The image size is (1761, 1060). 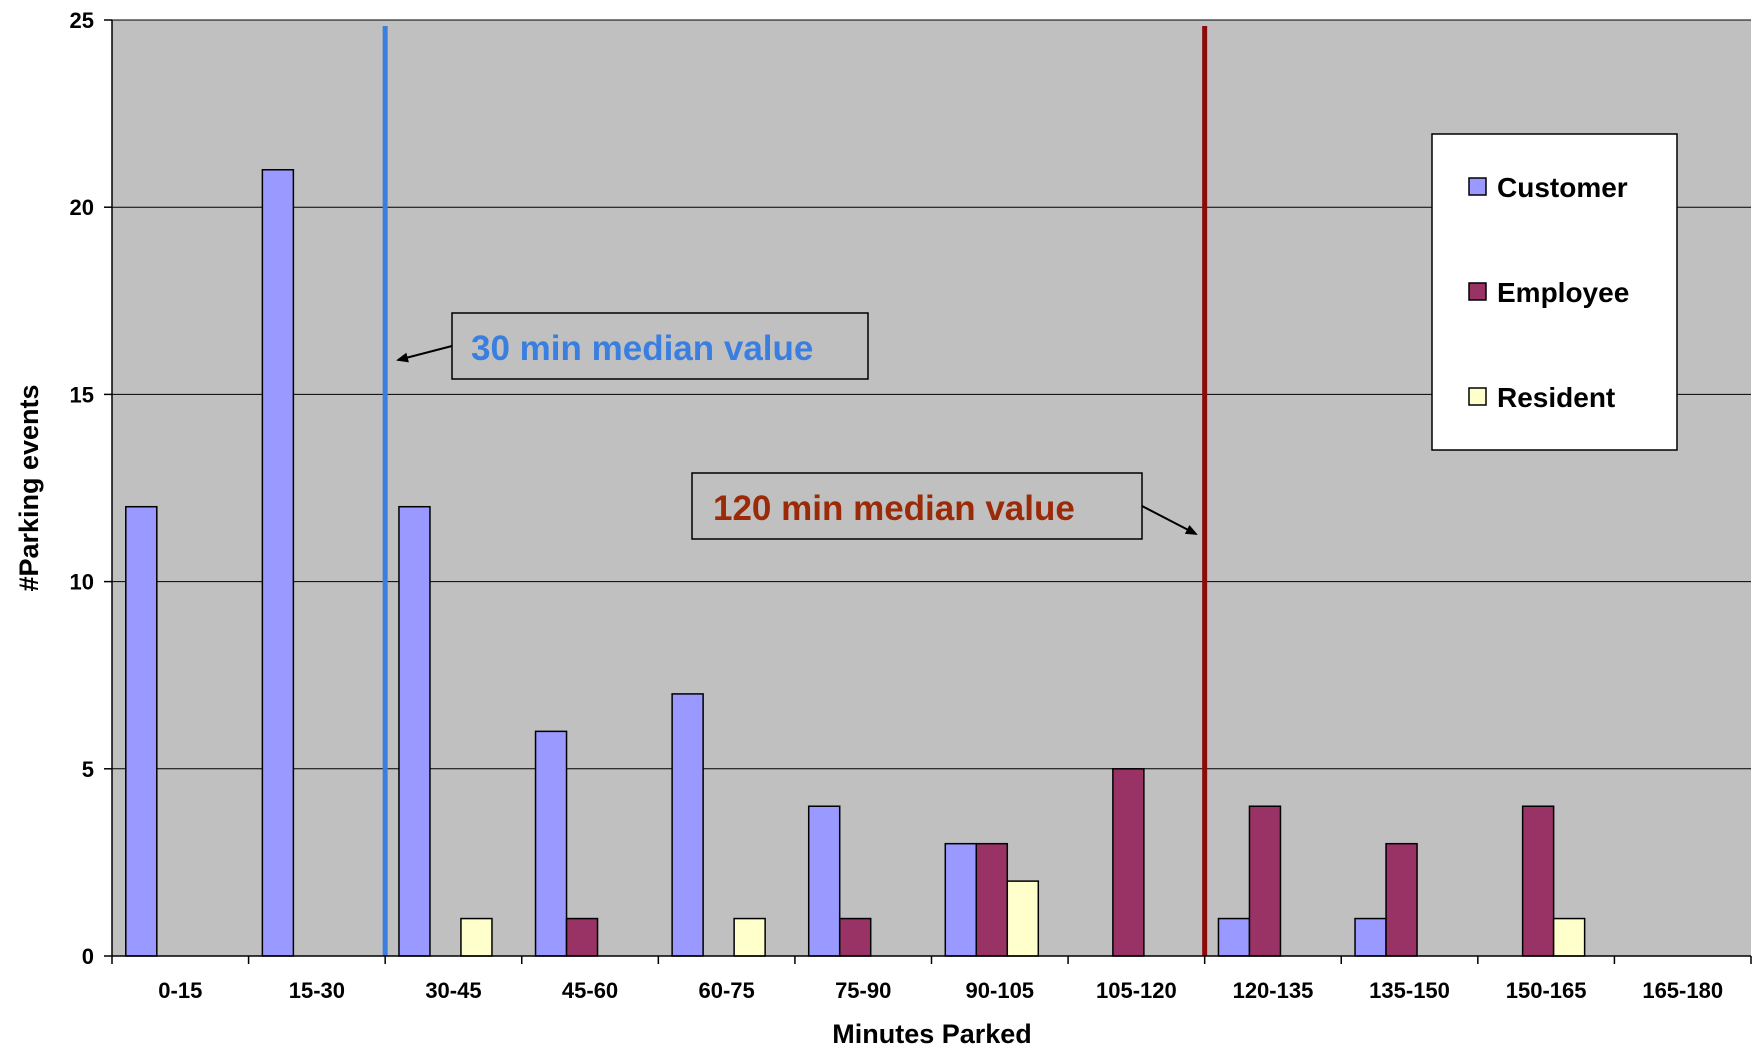 I want to click on legend-swatch-customer, so click(x=1477, y=186).